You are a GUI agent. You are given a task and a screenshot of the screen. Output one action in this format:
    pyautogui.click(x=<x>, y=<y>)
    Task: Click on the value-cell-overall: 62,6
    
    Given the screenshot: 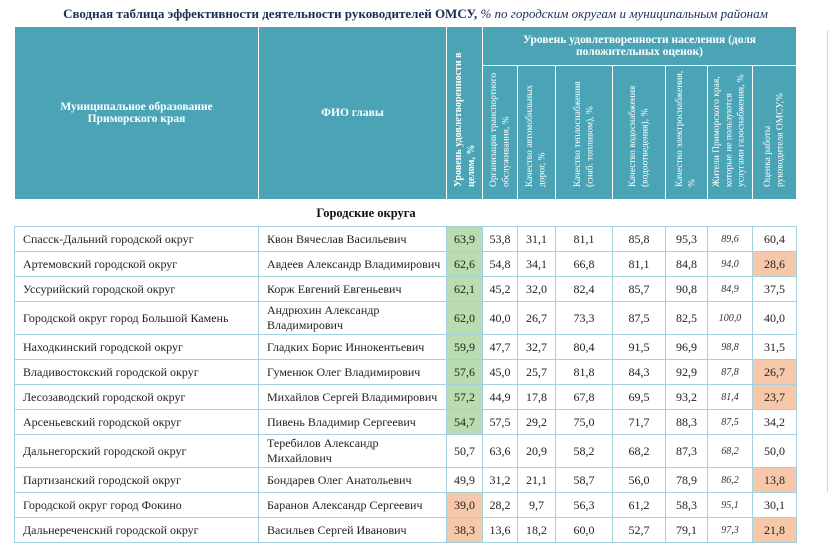 What is the action you would take?
    pyautogui.click(x=464, y=264)
    